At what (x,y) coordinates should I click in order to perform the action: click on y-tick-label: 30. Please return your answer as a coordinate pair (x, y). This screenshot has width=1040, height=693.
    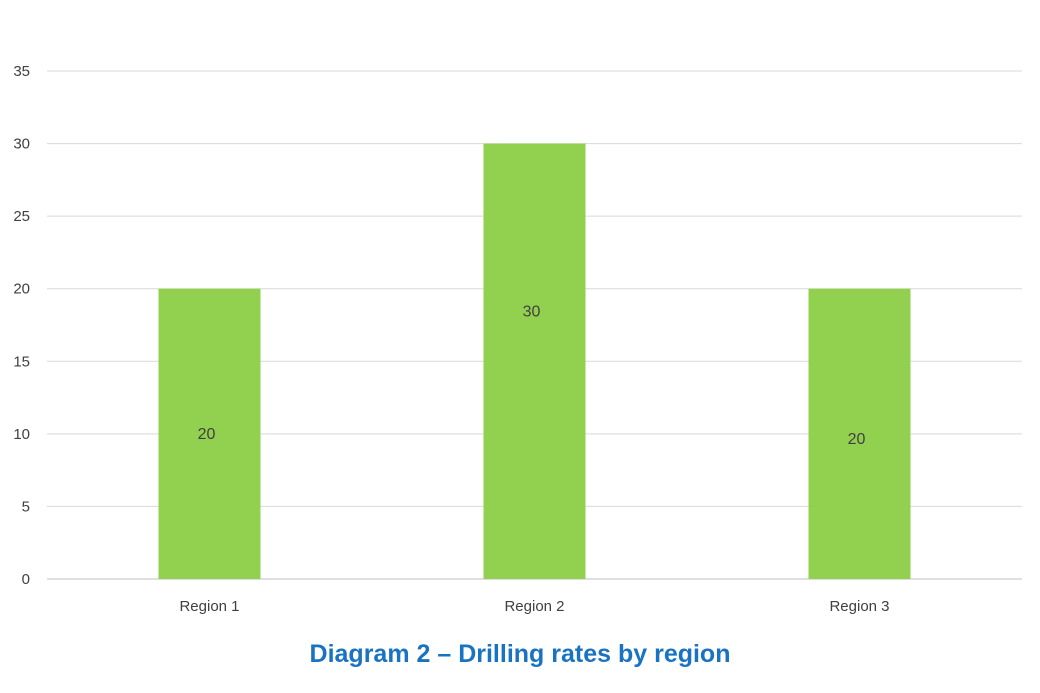
    Looking at the image, I should click on (21, 144).